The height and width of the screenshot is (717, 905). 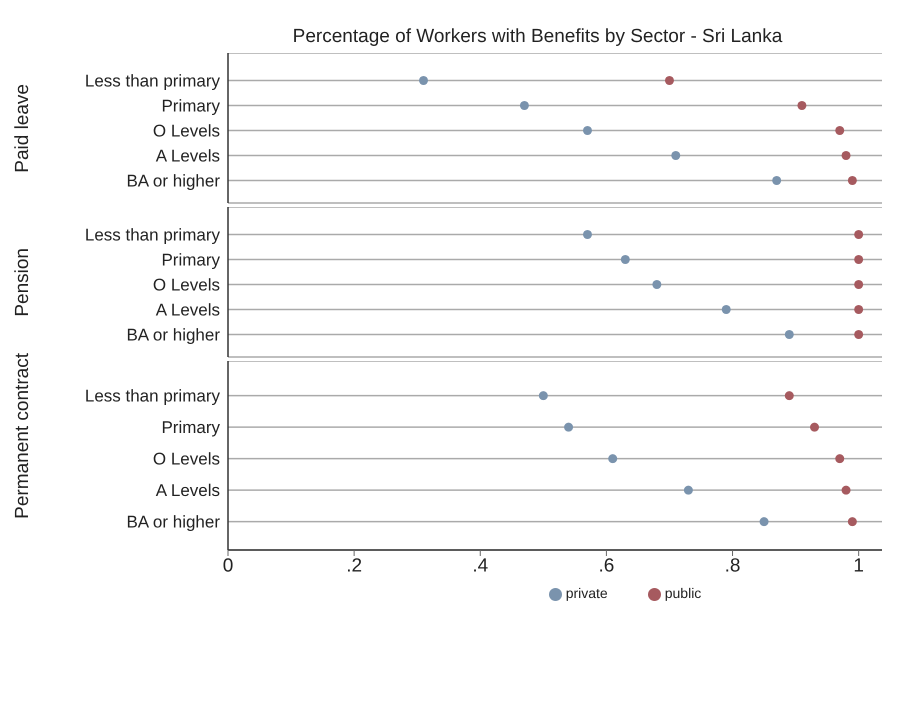 What do you see at coordinates (538, 37) in the screenshot?
I see `chart-title: Percentage of Workers with Benefits by Sector - Sri Lanka` at bounding box center [538, 37].